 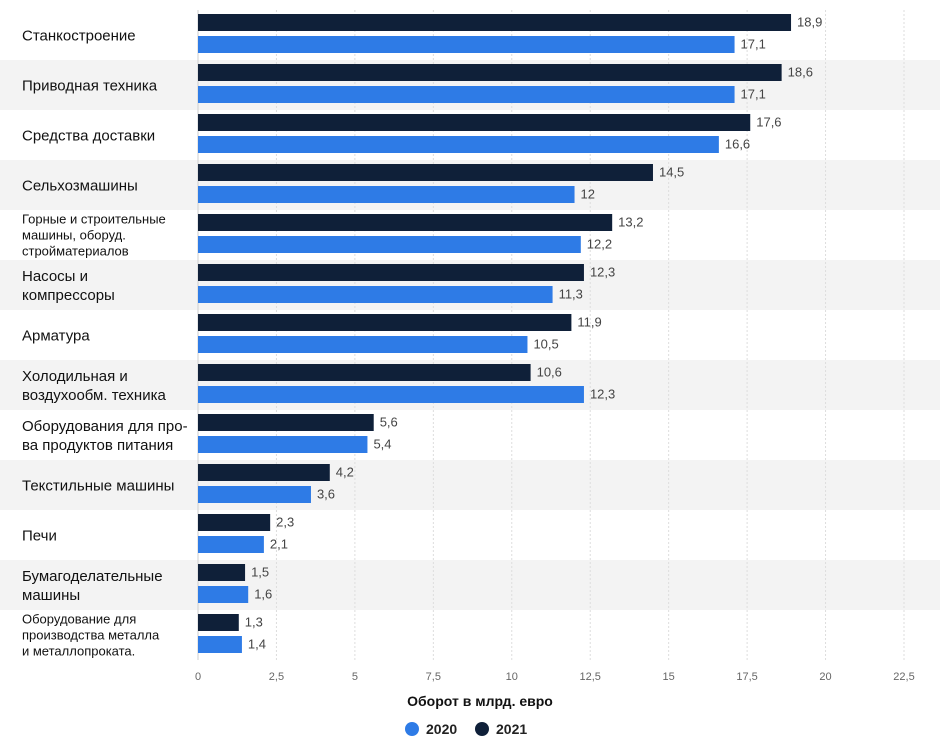 I want to click on category-label: ва продуктов питания, so click(x=97, y=445).